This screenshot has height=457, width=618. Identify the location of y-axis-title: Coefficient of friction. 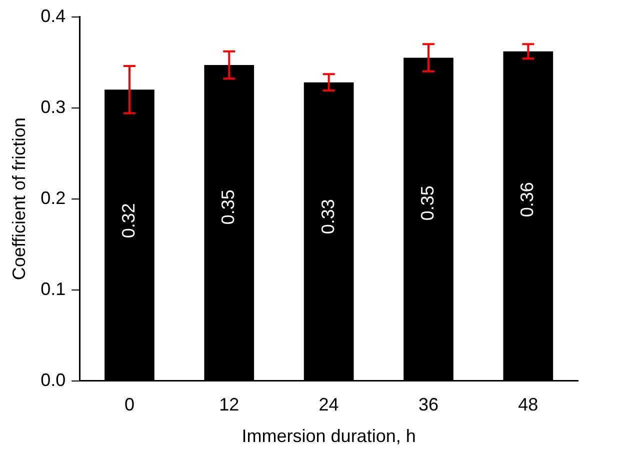
(18, 198).